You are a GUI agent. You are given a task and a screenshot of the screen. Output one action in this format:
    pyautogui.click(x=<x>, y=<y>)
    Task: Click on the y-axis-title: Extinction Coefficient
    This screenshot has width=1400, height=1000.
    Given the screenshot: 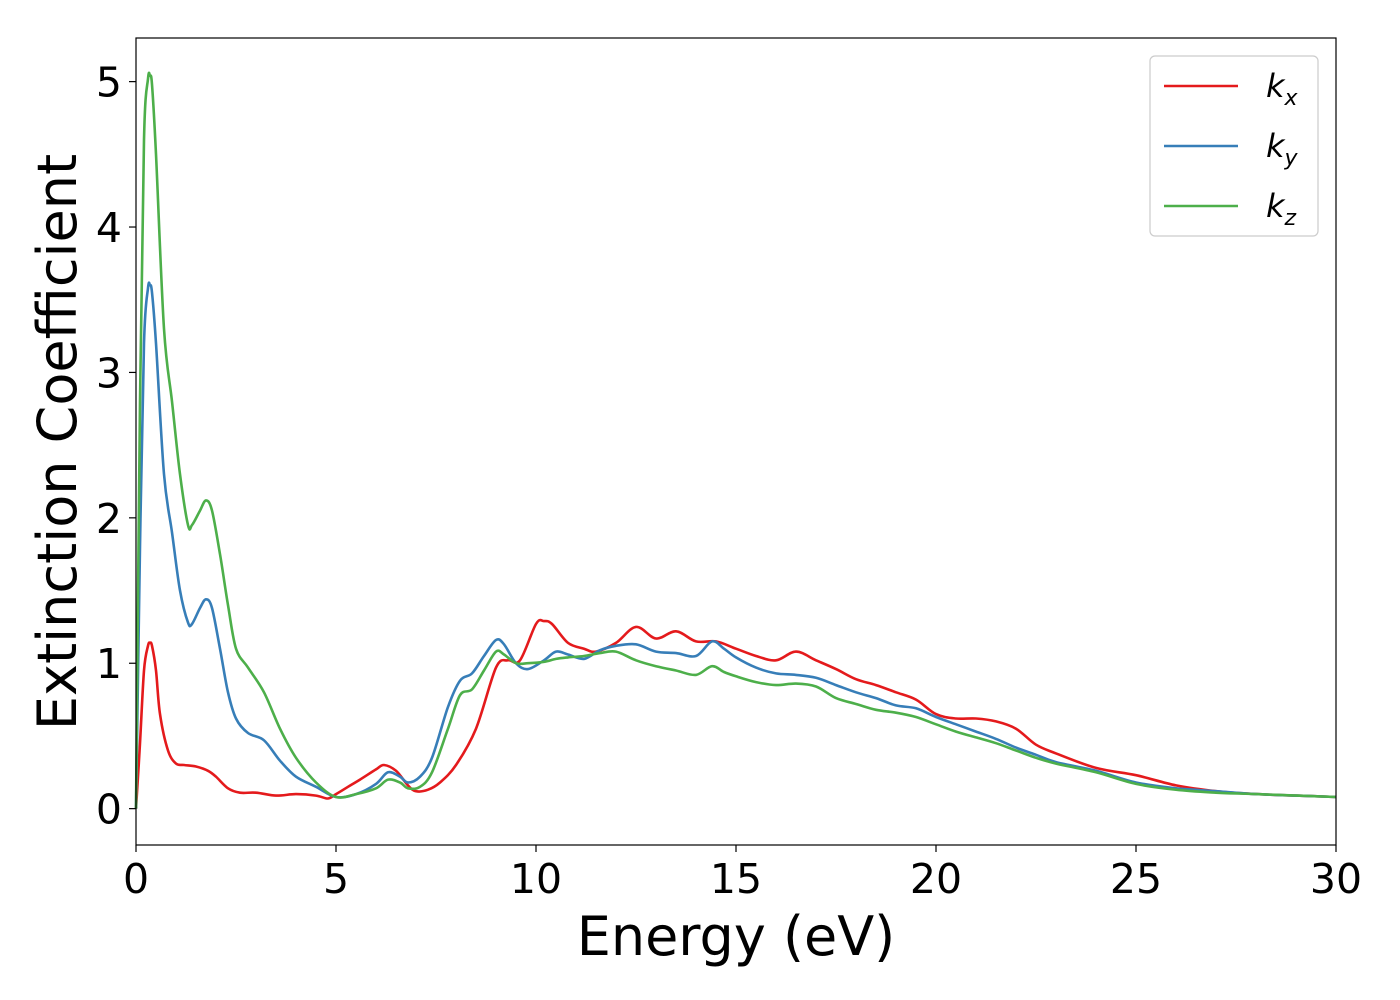 What is the action you would take?
    pyautogui.click(x=57, y=442)
    